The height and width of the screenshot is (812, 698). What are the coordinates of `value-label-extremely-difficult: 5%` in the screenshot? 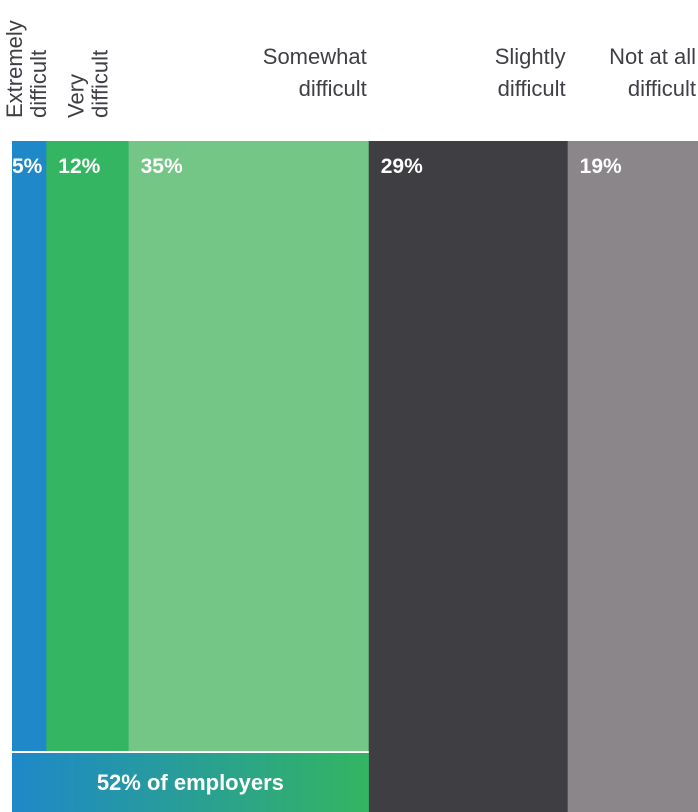 It's located at (27, 166).